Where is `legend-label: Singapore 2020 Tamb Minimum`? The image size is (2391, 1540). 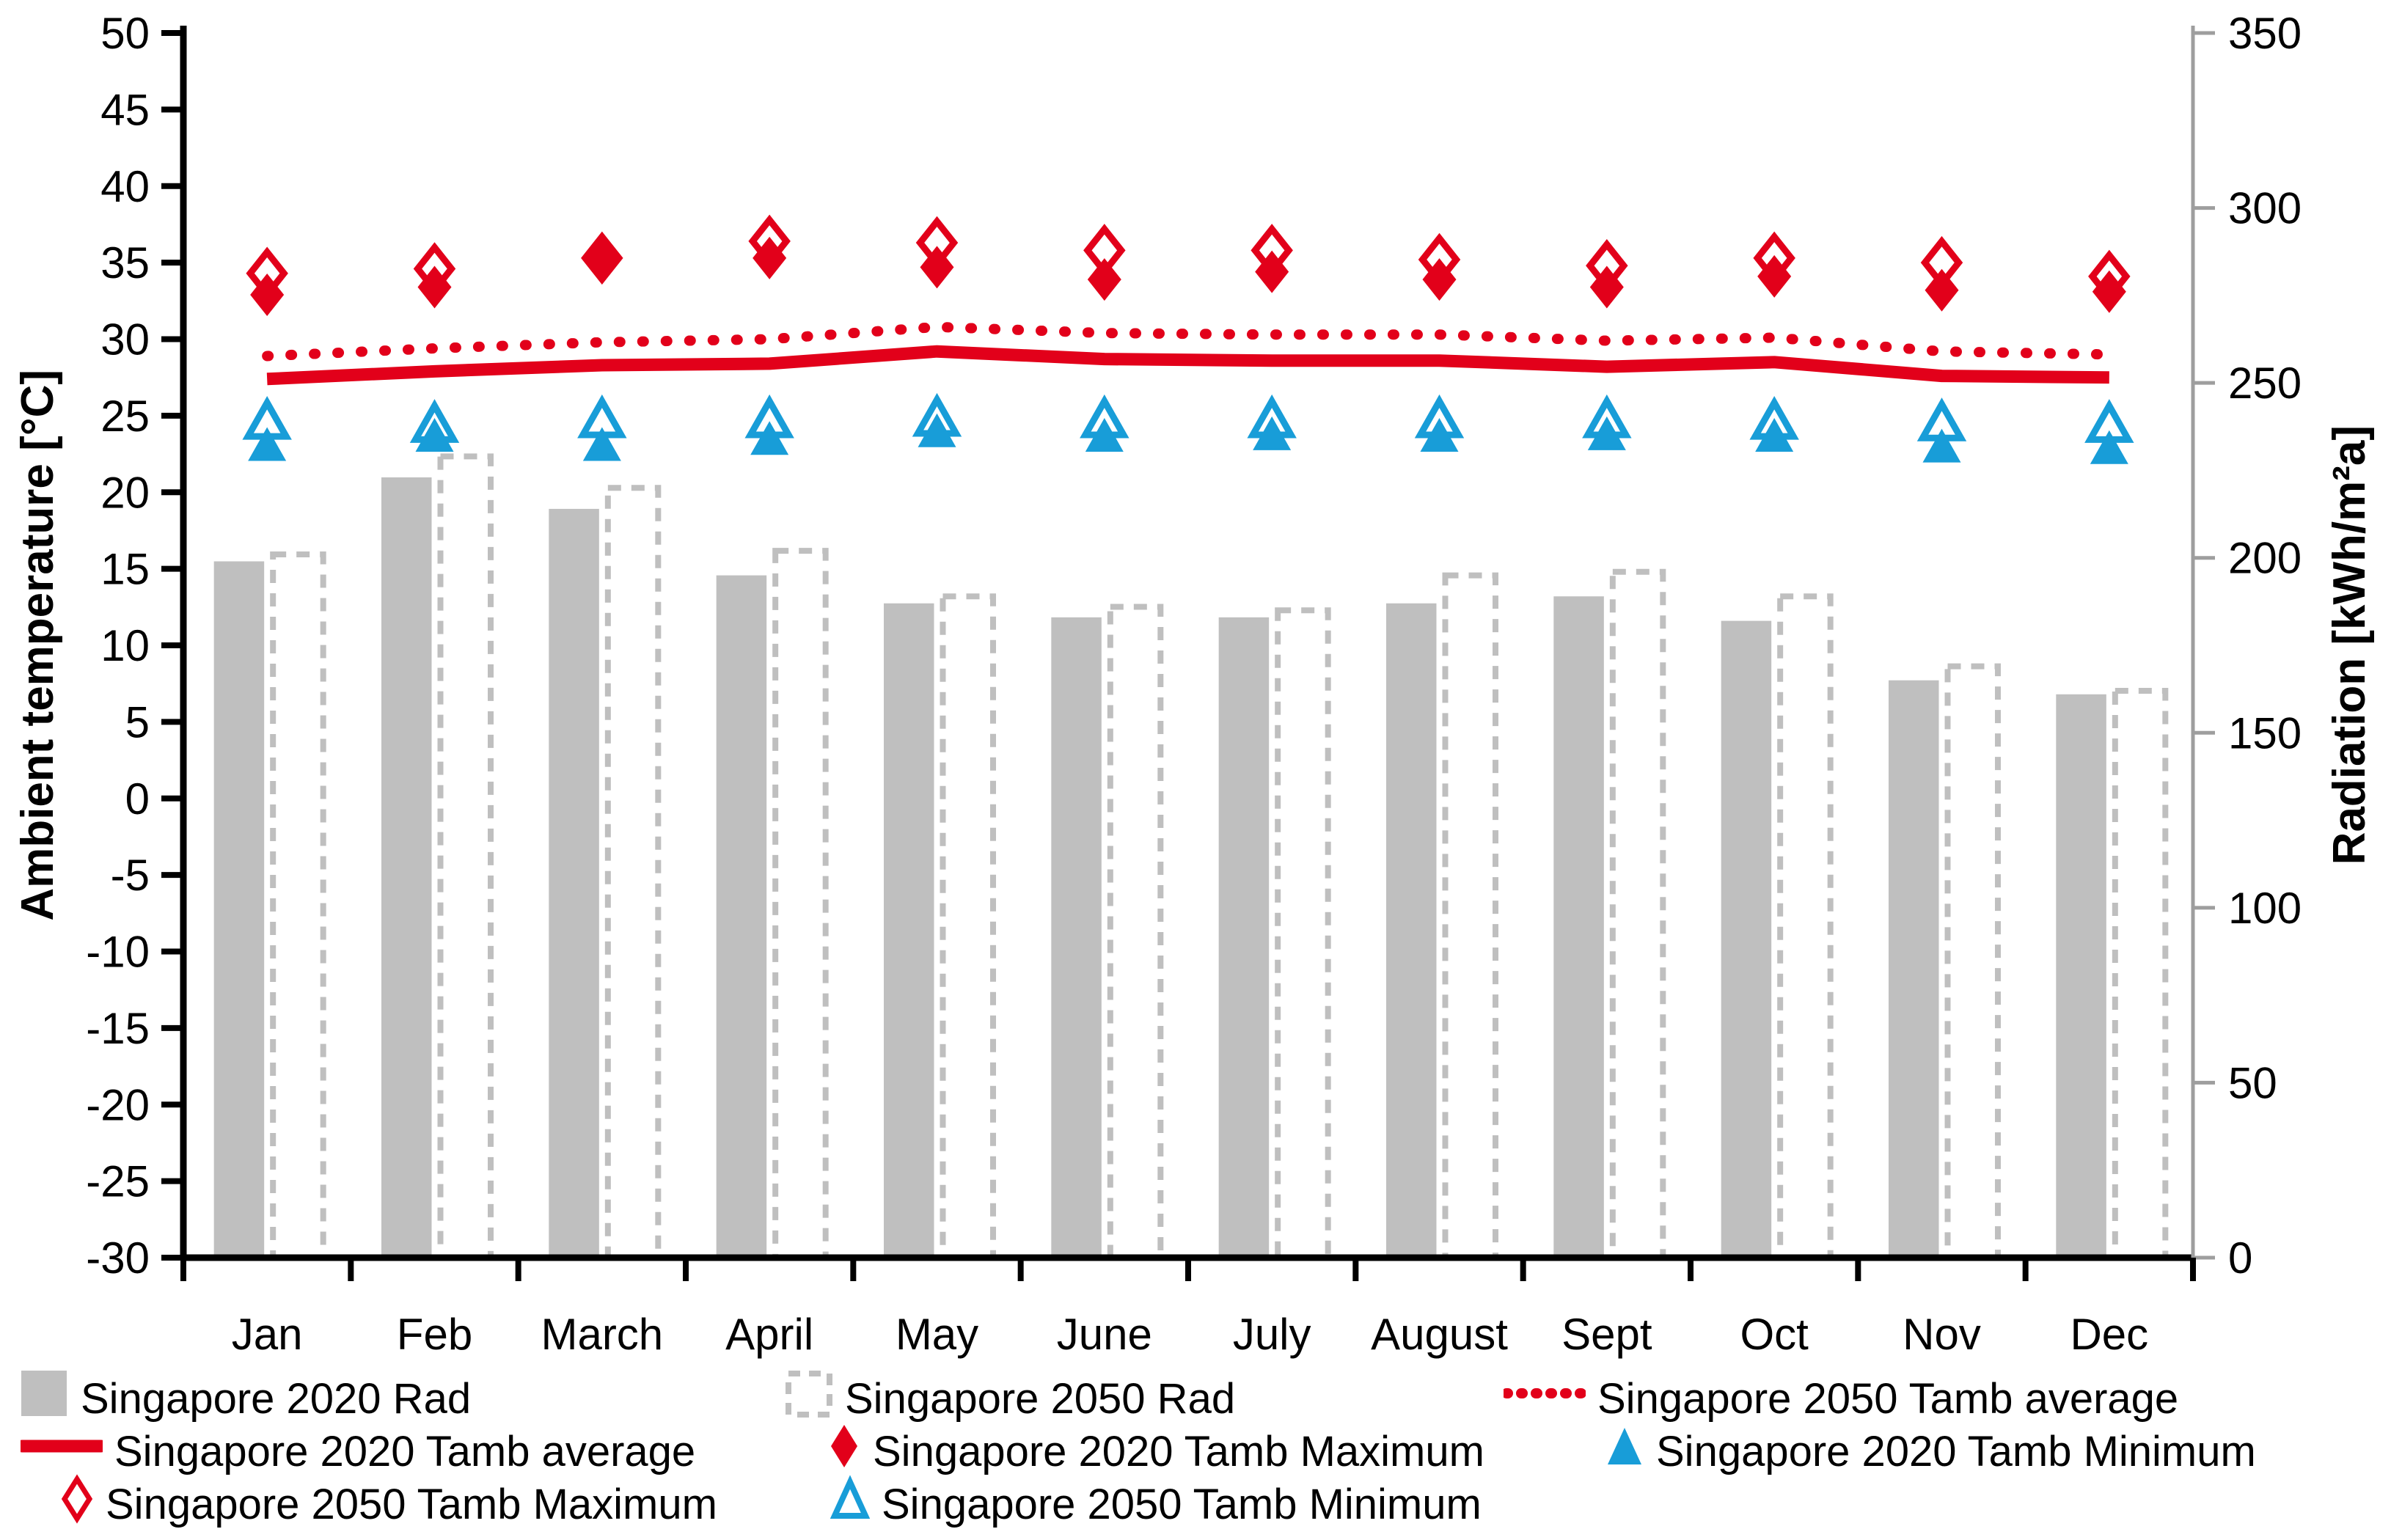
legend-label: Singapore 2020 Tamb Minimum is located at coordinates (1956, 1451).